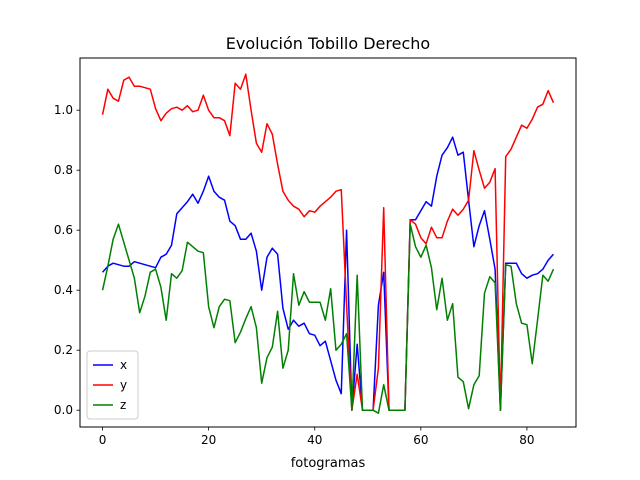  I want to click on y-axis: 0.0 0.2 0.4 0.6 0.8 1.0, so click(67, 260).